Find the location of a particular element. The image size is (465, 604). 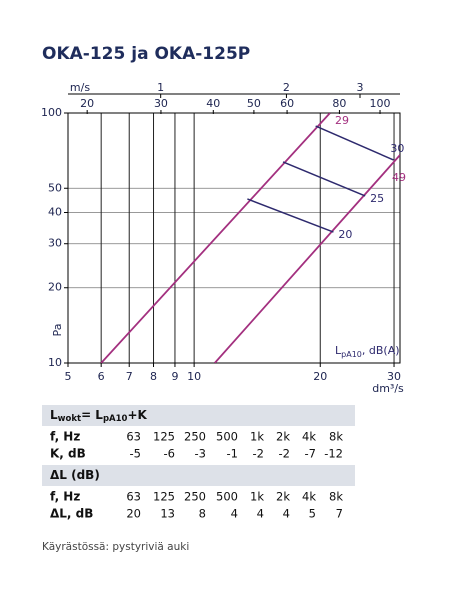

table-row-label: ΔL, dB is located at coordinates (71, 514).